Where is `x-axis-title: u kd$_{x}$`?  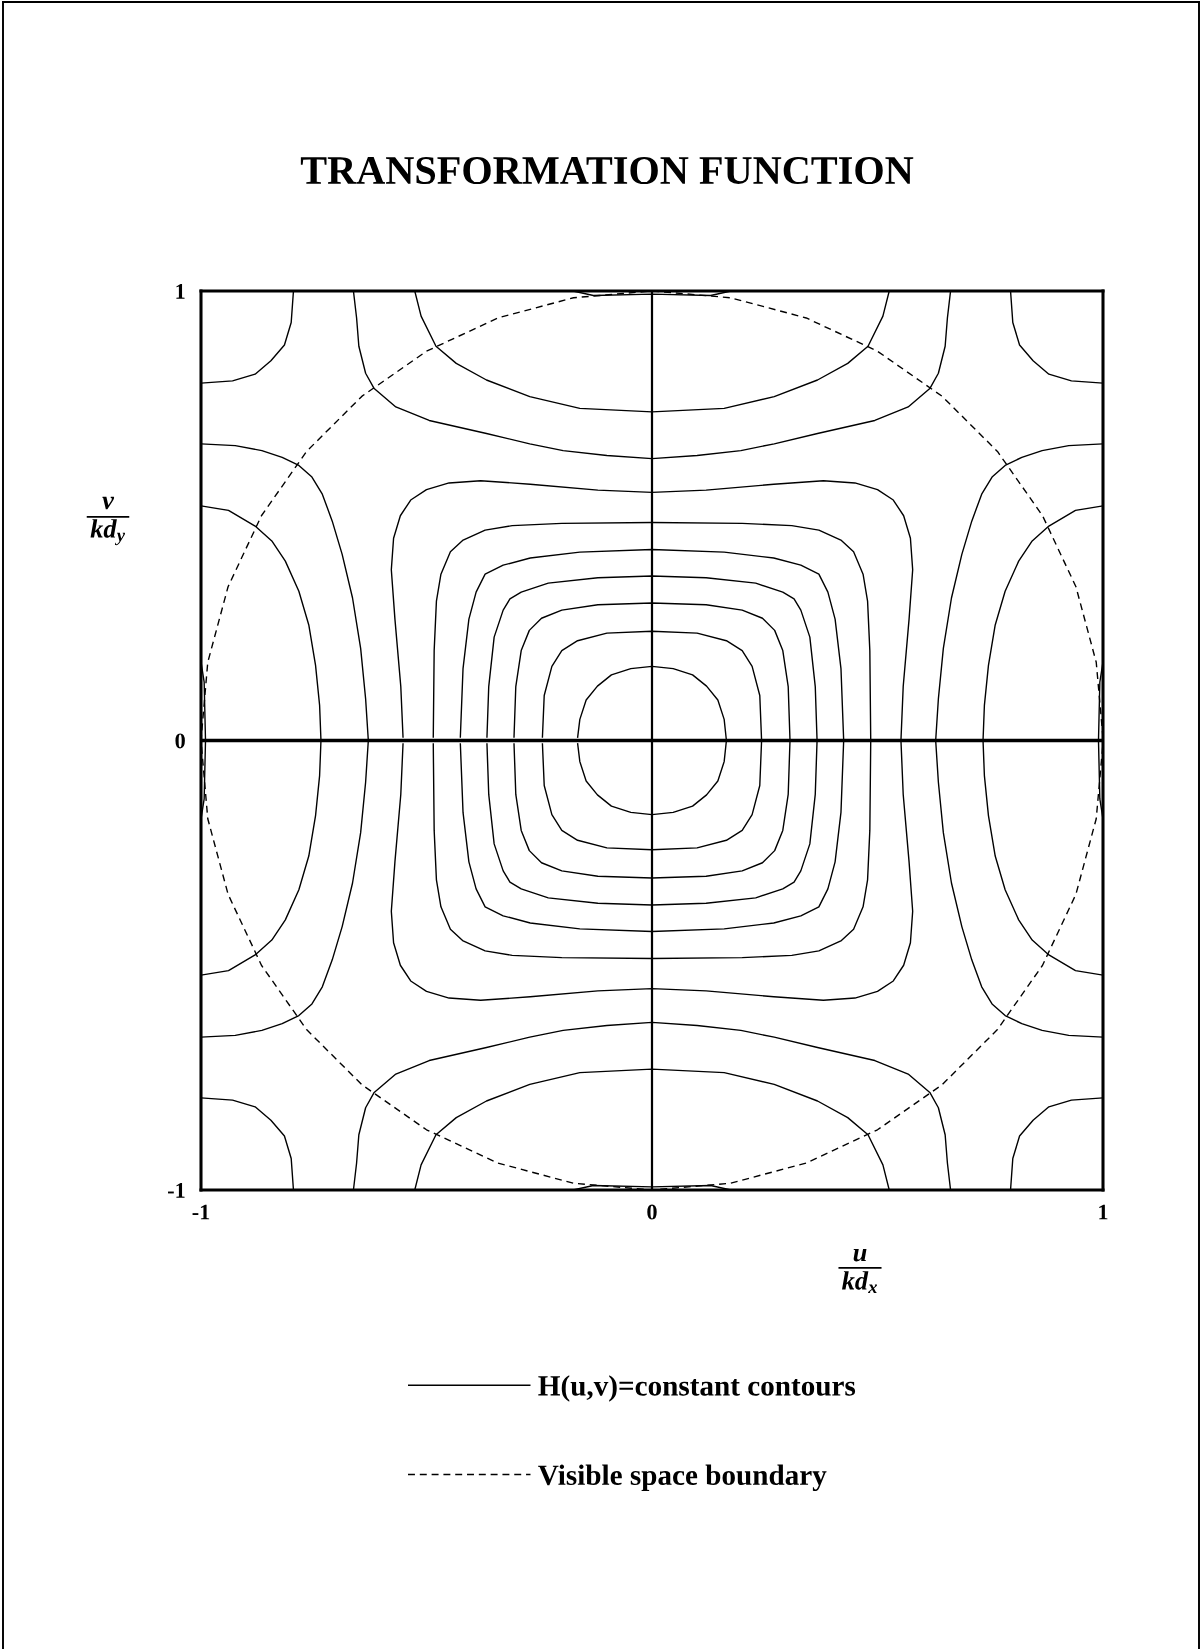 x-axis-title: u kd$_{x}$ is located at coordinates (860, 1271).